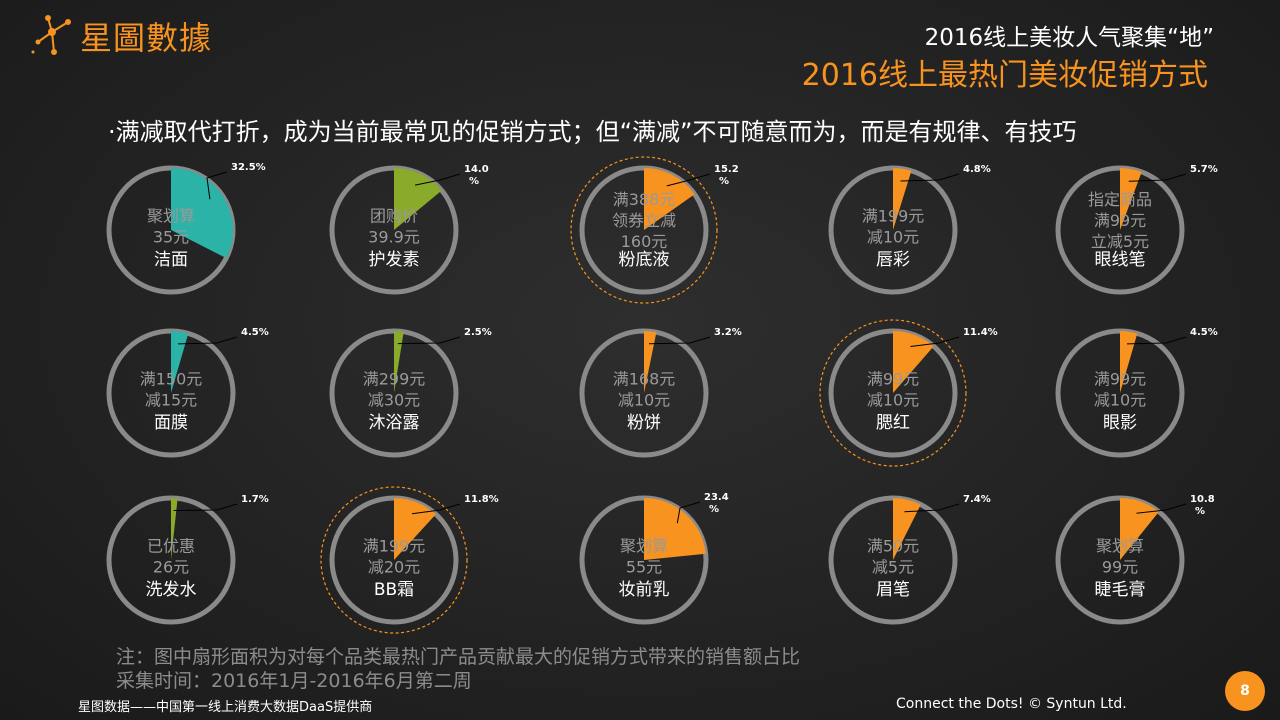 The height and width of the screenshot is (720, 1280). What do you see at coordinates (1069, 38) in the screenshot?
I see `slide-title: 2016线上美妆人气聚集“地”` at bounding box center [1069, 38].